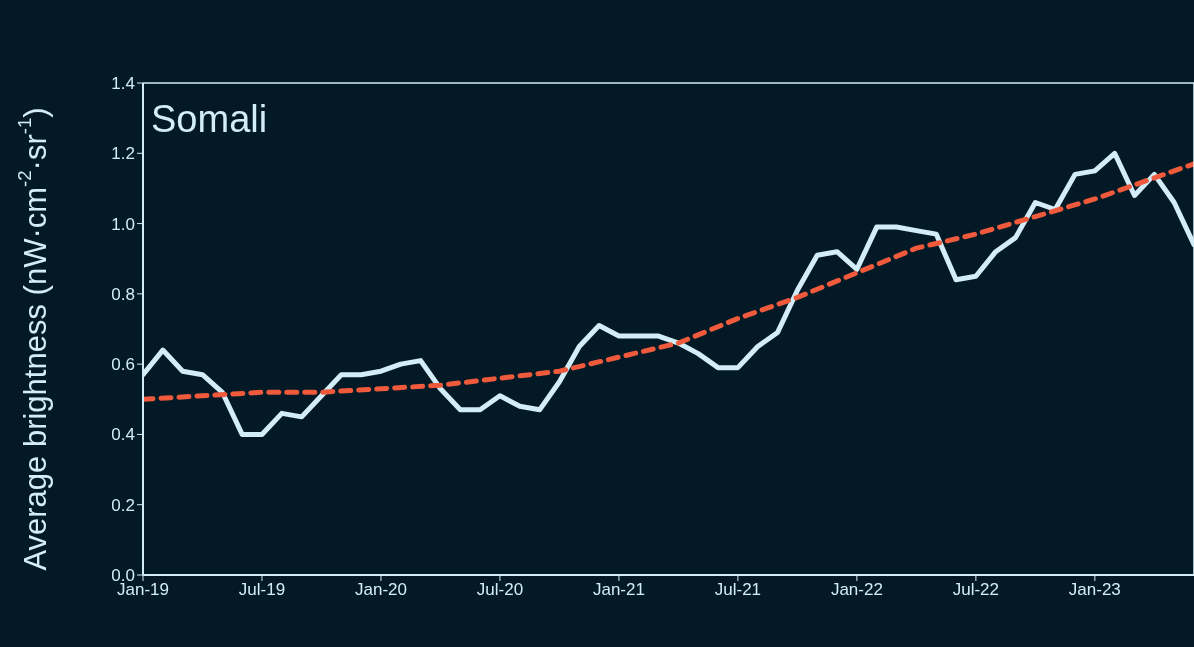 This screenshot has height=647, width=1194. What do you see at coordinates (123, 154) in the screenshot?
I see `y-tick-label: 1.2` at bounding box center [123, 154].